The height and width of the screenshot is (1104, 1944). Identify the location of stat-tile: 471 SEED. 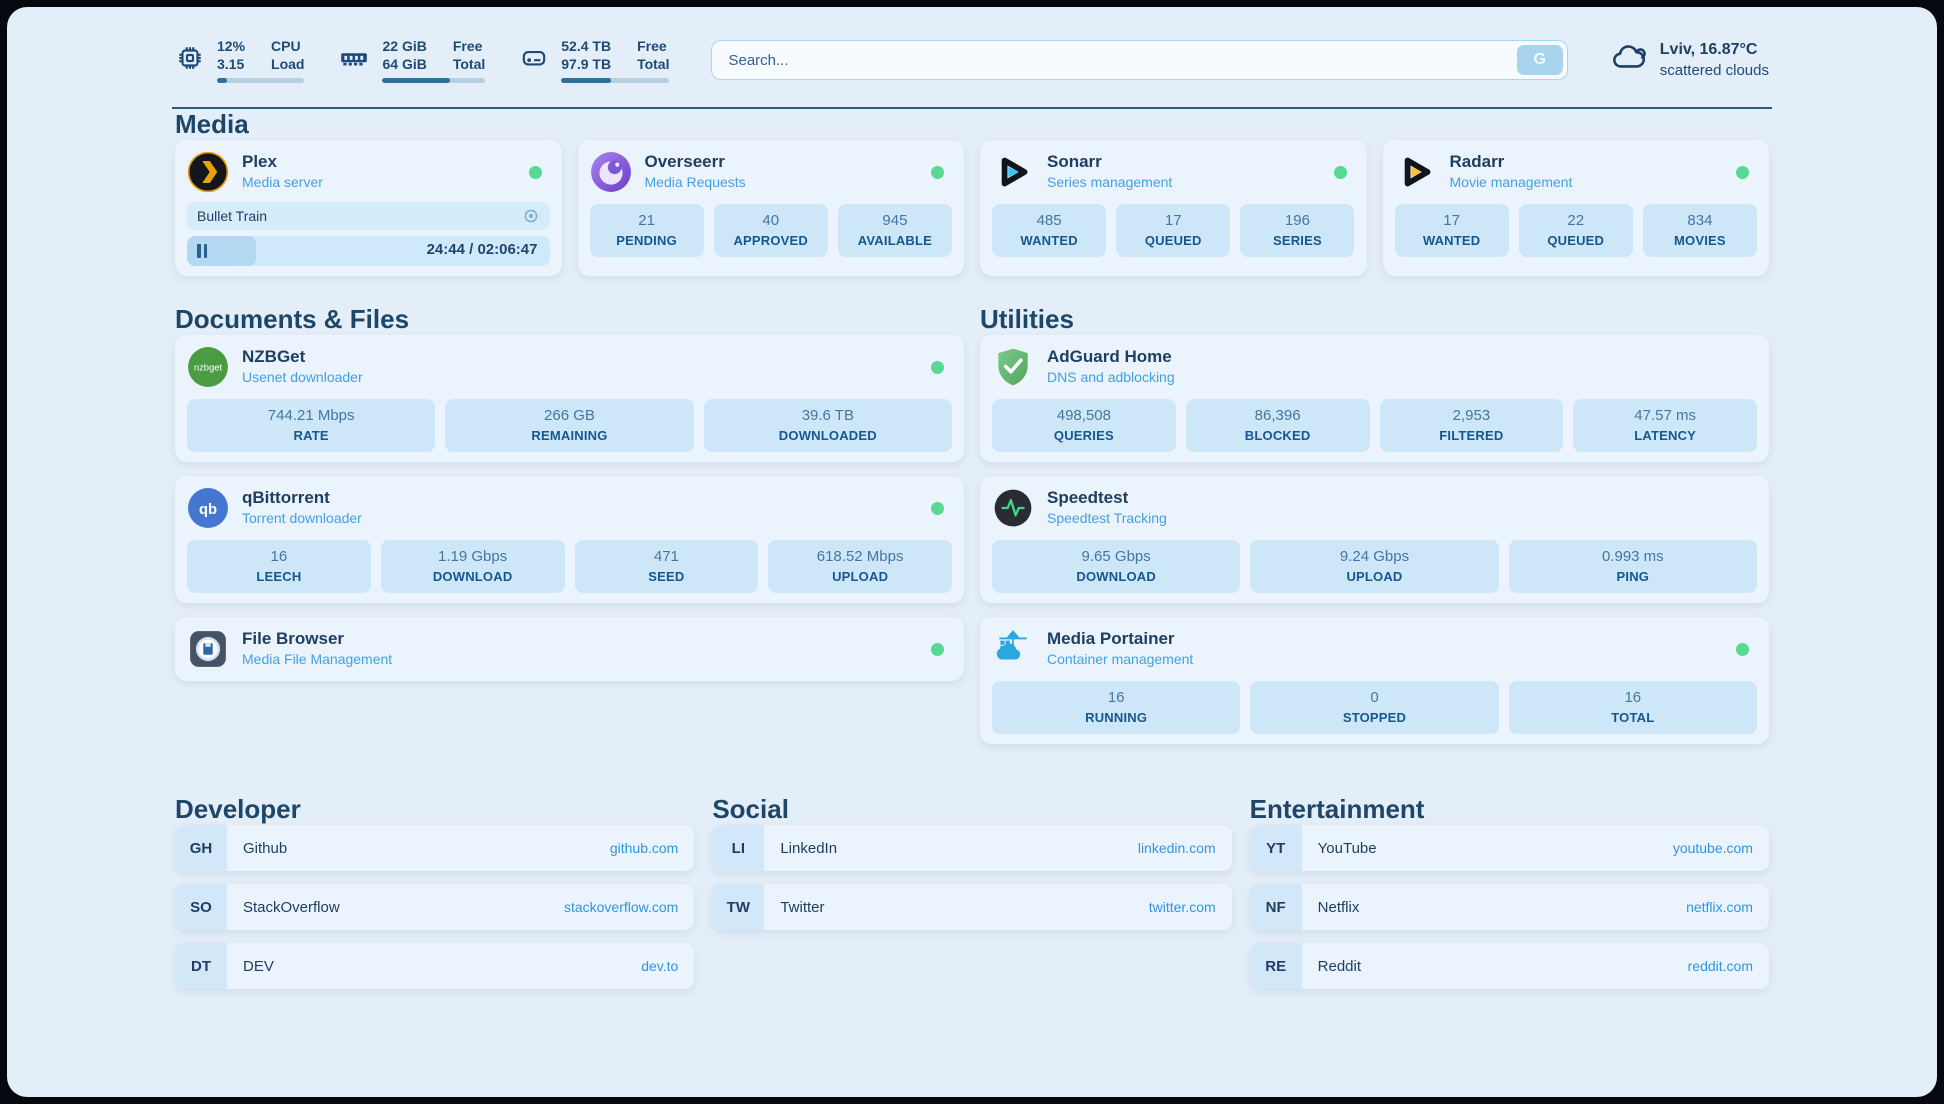
(666, 566).